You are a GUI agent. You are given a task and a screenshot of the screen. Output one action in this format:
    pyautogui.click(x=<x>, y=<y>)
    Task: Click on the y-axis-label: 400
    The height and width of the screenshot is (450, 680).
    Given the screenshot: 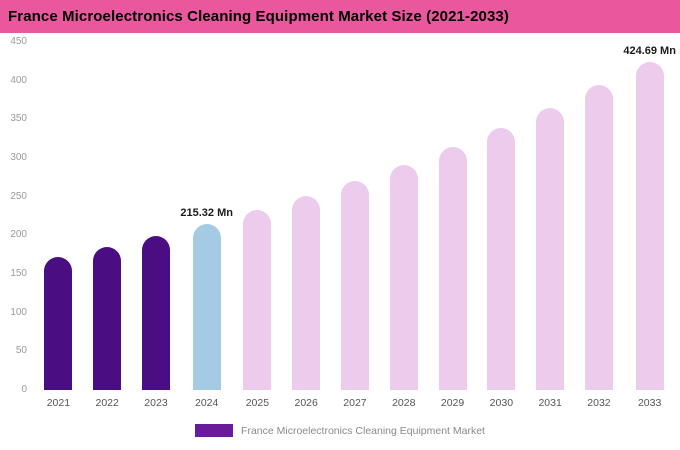 What is the action you would take?
    pyautogui.click(x=18, y=80)
    